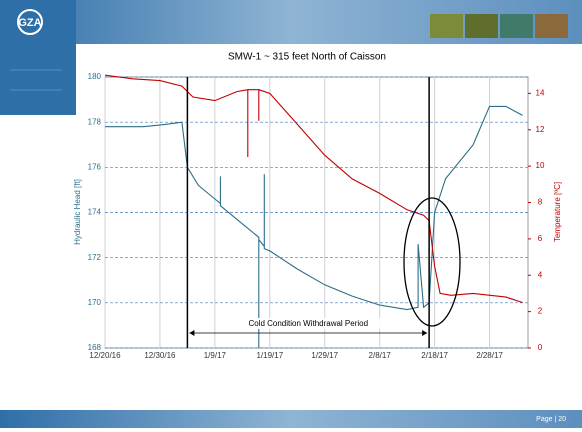 Image resolution: width=582 pixels, height=432 pixels. Describe the element at coordinates (95, 212) in the screenshot. I see `y-tick-label: 174` at that location.